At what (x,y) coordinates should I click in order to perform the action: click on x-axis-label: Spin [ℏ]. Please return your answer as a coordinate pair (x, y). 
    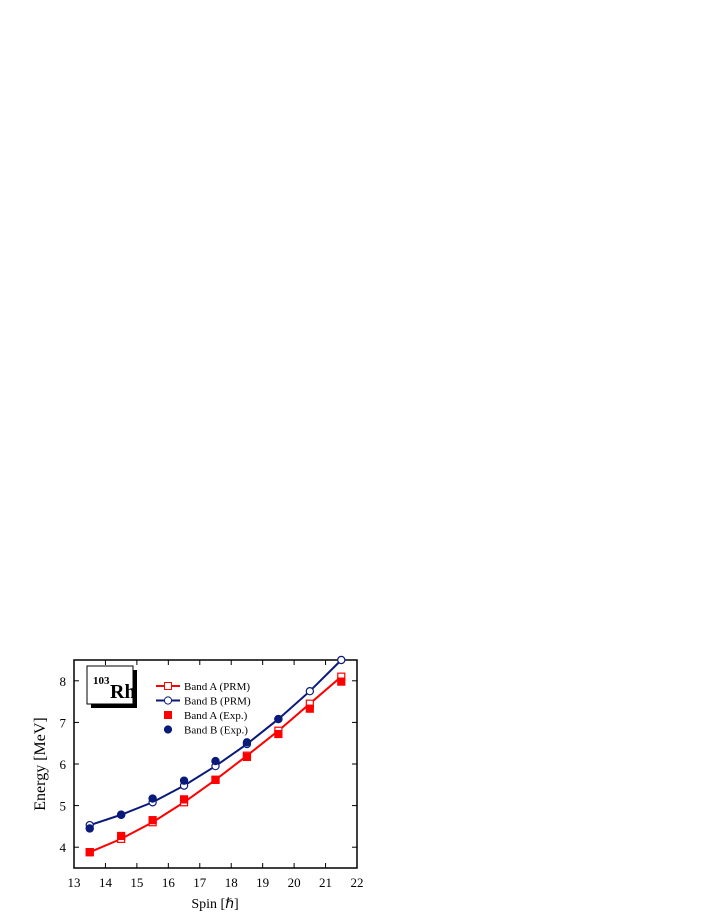
    Looking at the image, I should click on (214, 904).